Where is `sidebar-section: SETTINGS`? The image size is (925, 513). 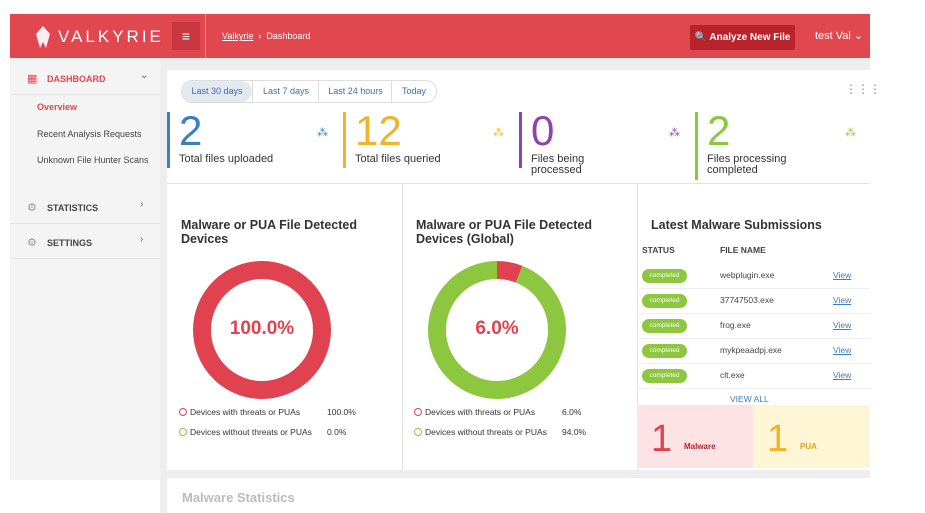 sidebar-section: SETTINGS is located at coordinates (70, 243).